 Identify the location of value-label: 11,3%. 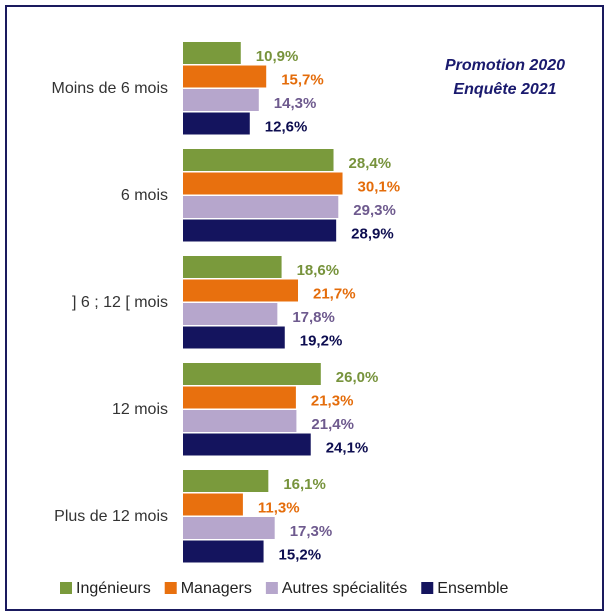
(279, 507).